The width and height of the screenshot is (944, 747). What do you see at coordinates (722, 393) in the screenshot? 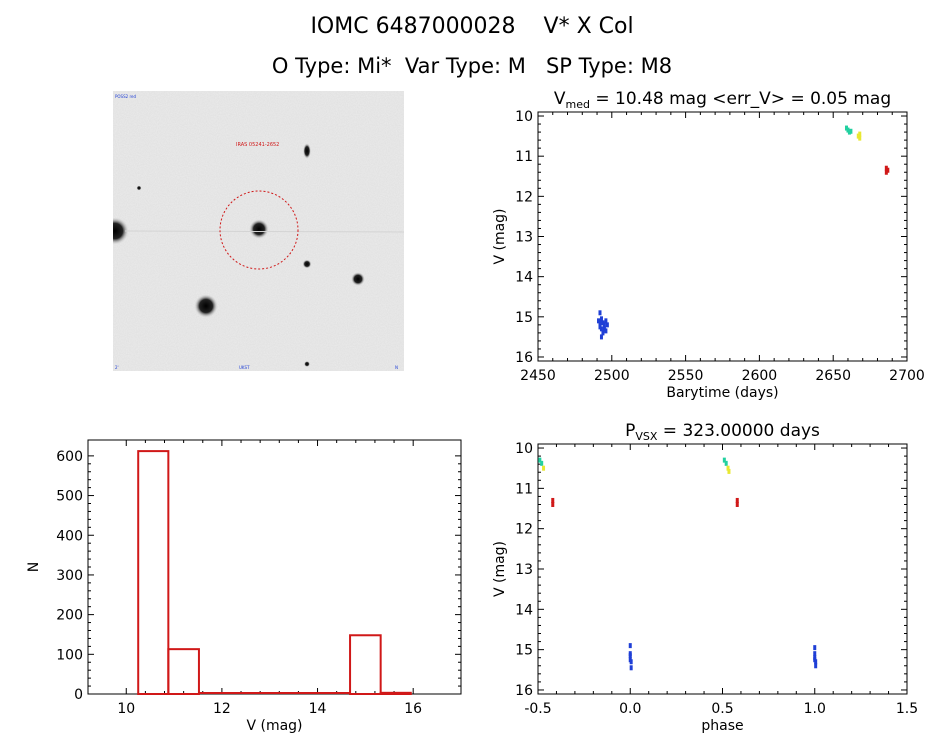
I see `x-axis-label: Barytime (days)` at bounding box center [722, 393].